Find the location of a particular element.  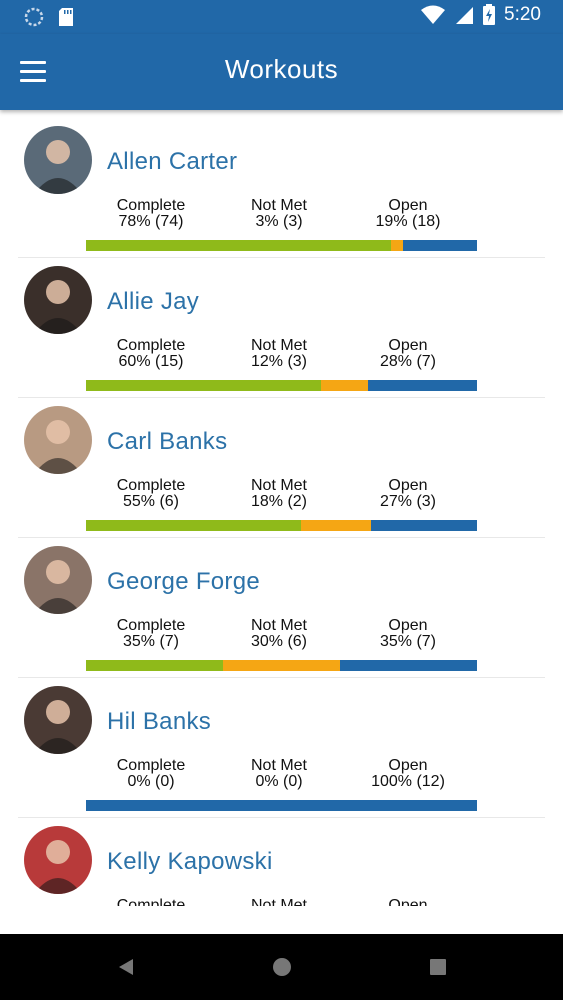

open-stat: Open 35% (7) is located at coordinates (408, 634).